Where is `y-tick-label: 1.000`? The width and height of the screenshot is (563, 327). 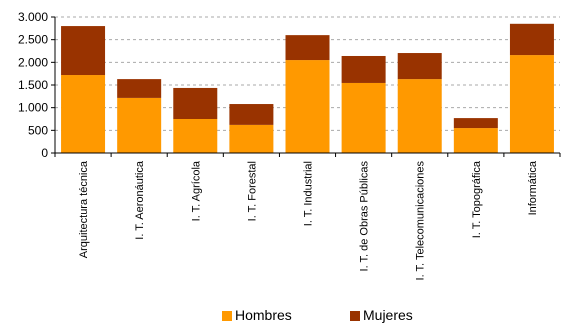 y-tick-label: 1.000 is located at coordinates (33, 108).